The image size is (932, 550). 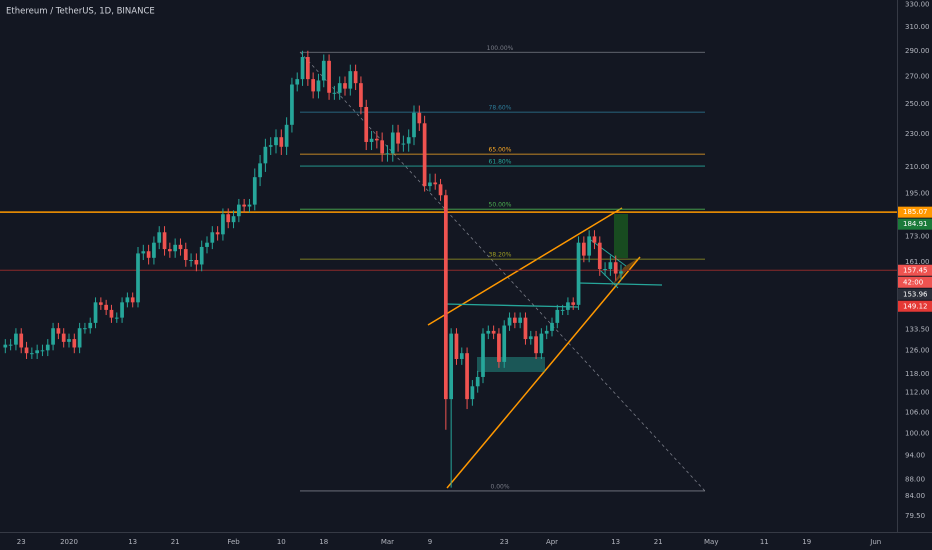 I want to click on fib-label: 100.00%, so click(x=500, y=48).